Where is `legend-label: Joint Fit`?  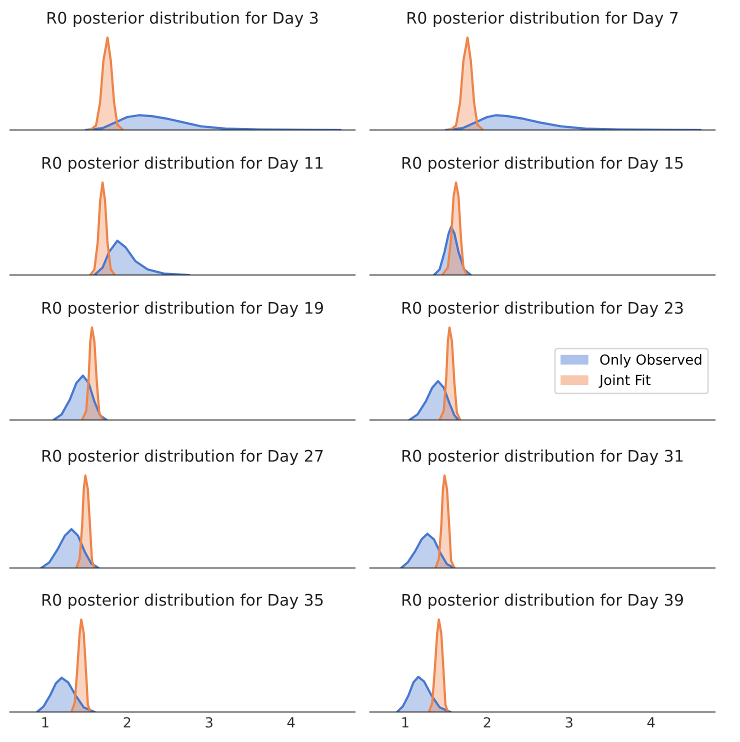
legend-label: Joint Fit is located at coordinates (624, 381).